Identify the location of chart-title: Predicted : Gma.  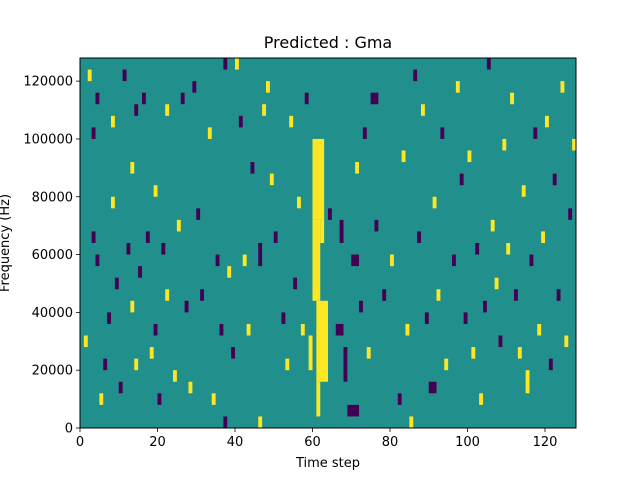
(328, 42).